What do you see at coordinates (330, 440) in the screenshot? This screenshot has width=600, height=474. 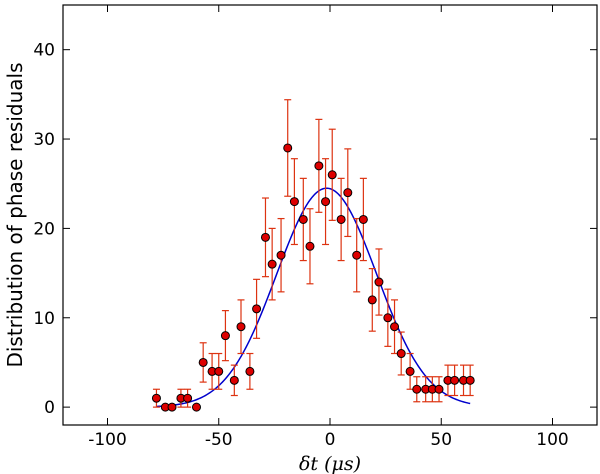 I see `x-tick-label: 0` at bounding box center [330, 440].